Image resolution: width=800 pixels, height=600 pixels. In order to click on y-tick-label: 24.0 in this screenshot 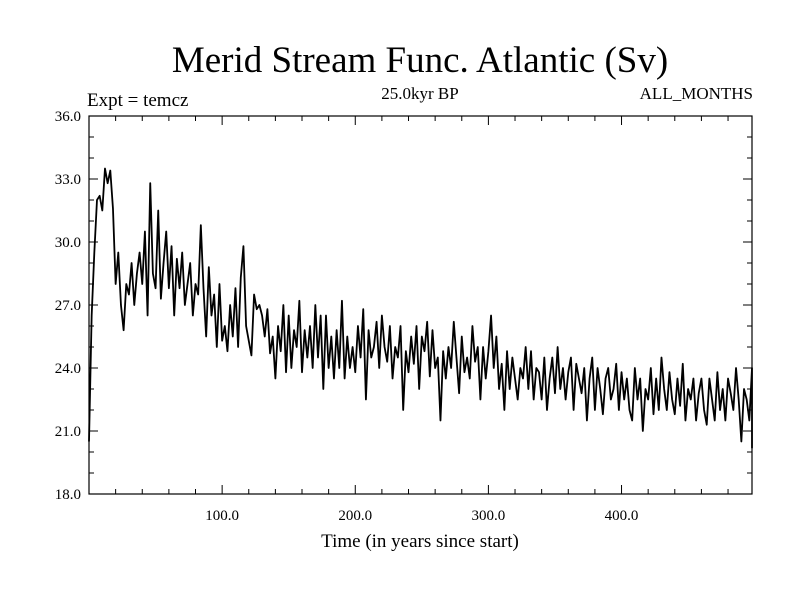, I will do `click(68, 369)`.